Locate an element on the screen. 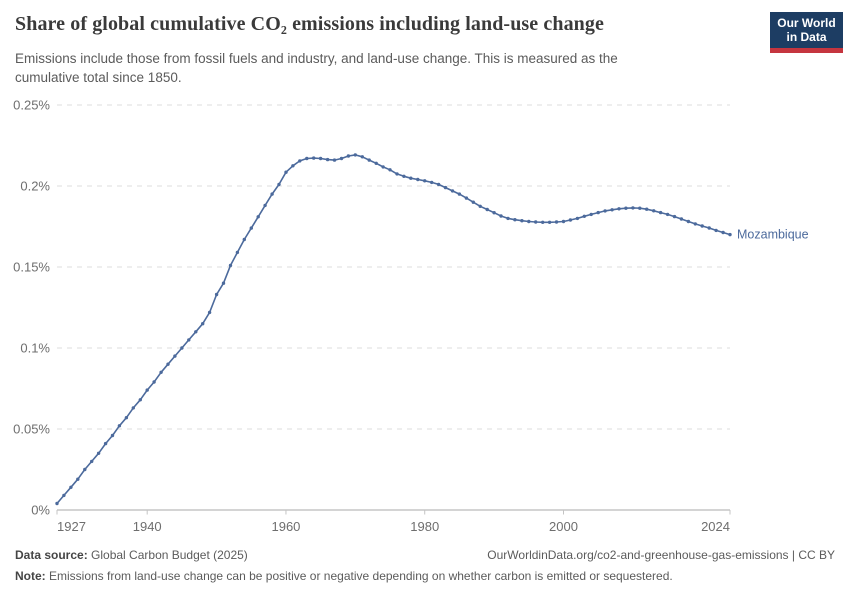 The width and height of the screenshot is (850, 600). series-label-mozambique: Mozambique is located at coordinates (773, 235).